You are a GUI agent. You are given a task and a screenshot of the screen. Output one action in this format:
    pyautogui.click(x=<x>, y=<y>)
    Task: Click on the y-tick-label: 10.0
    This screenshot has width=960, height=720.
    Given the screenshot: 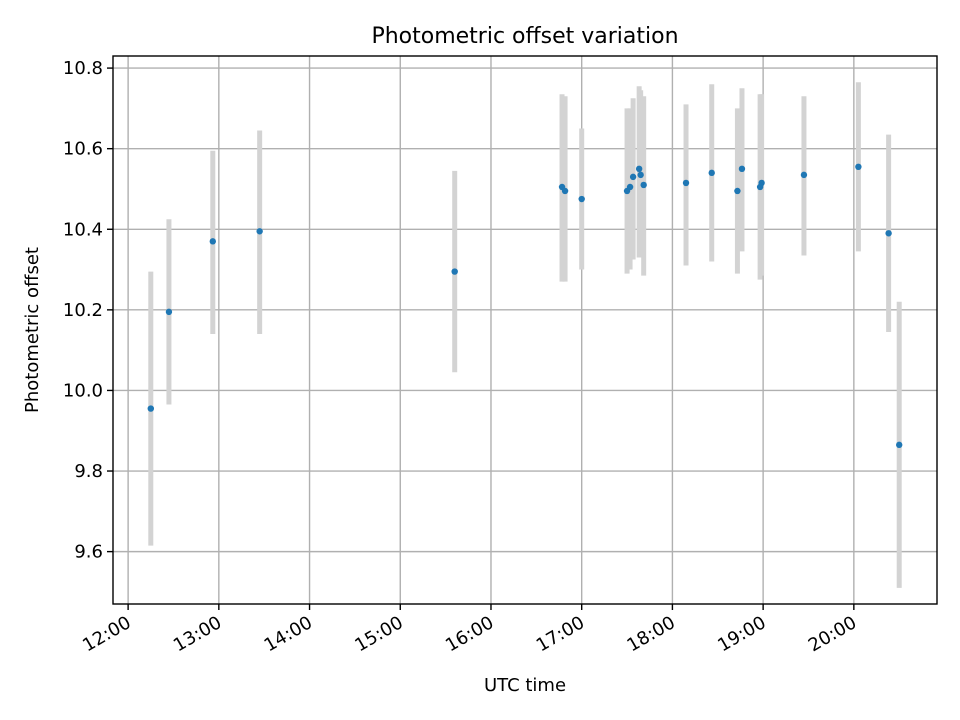 What is the action you would take?
    pyautogui.click(x=83, y=390)
    